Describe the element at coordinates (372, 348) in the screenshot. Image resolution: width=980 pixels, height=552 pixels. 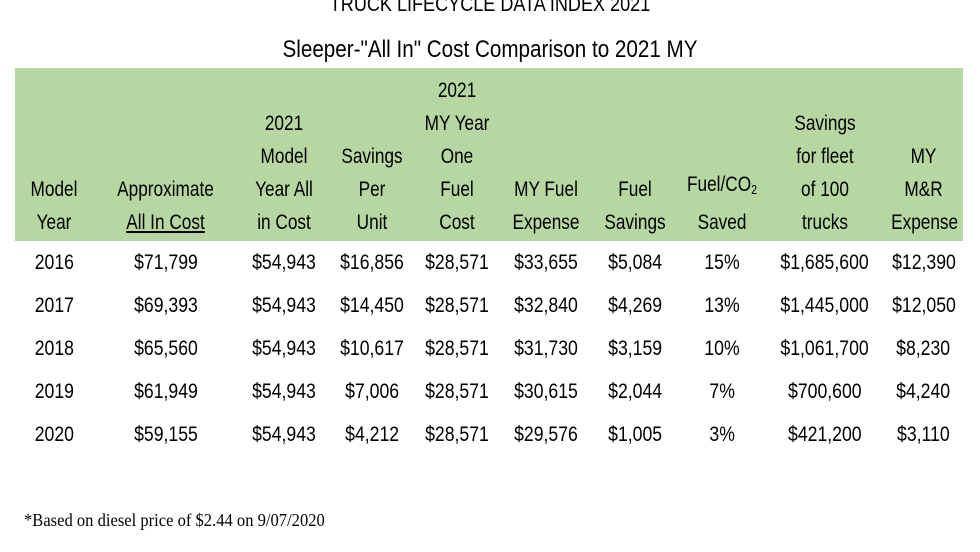
I see `cell-savings-per-unit: $10,617` at that location.